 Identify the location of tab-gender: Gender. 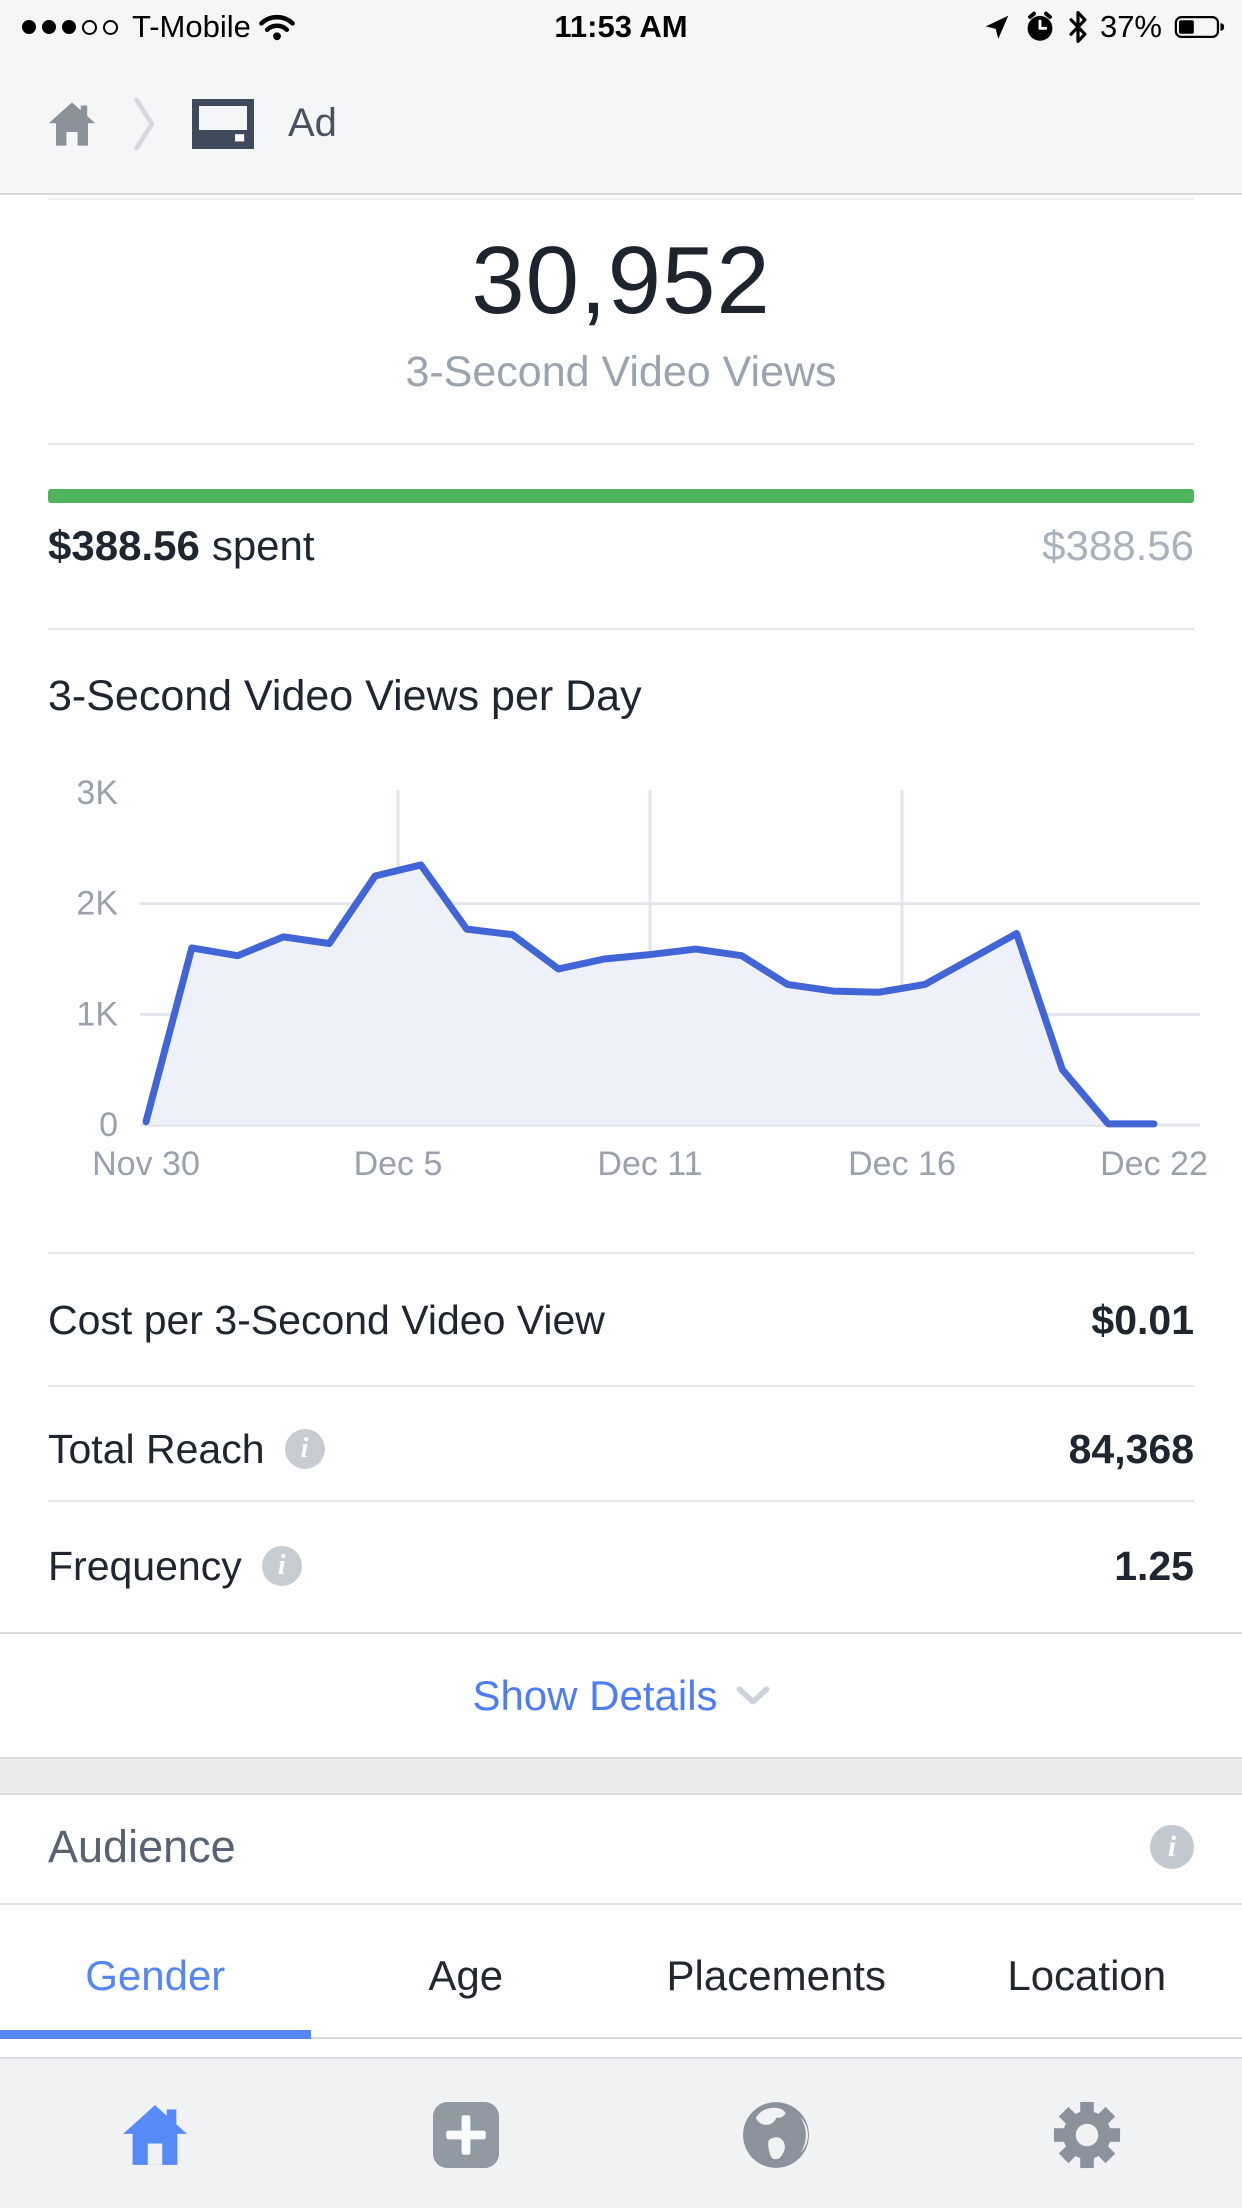
(155, 1975).